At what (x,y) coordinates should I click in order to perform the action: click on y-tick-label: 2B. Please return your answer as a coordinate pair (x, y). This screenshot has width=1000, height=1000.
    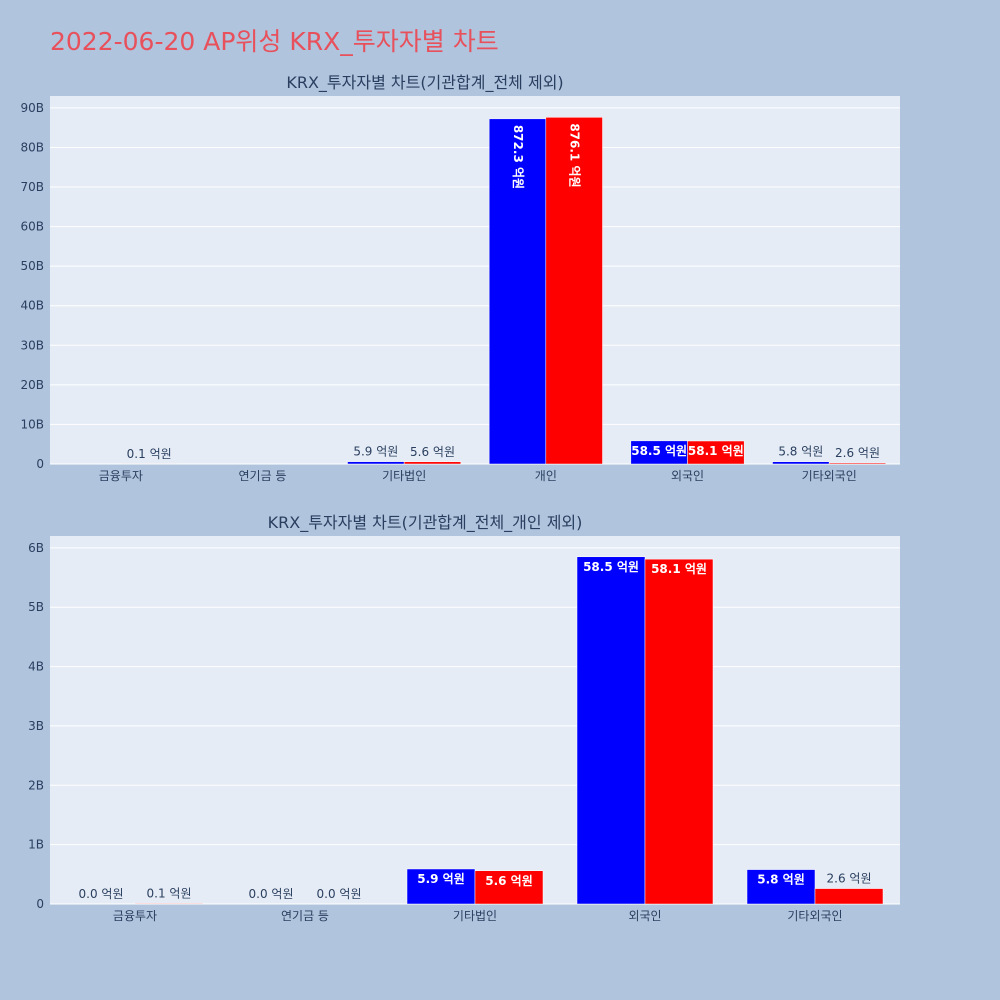
    Looking at the image, I should click on (36, 785).